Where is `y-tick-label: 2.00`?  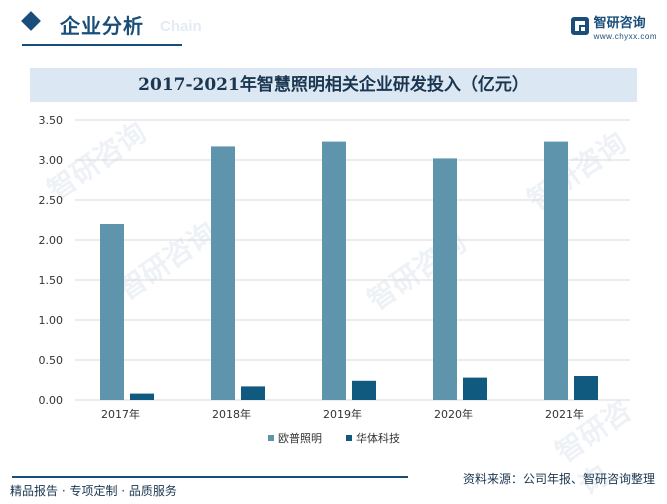 y-tick-label: 2.00 is located at coordinates (51, 240).